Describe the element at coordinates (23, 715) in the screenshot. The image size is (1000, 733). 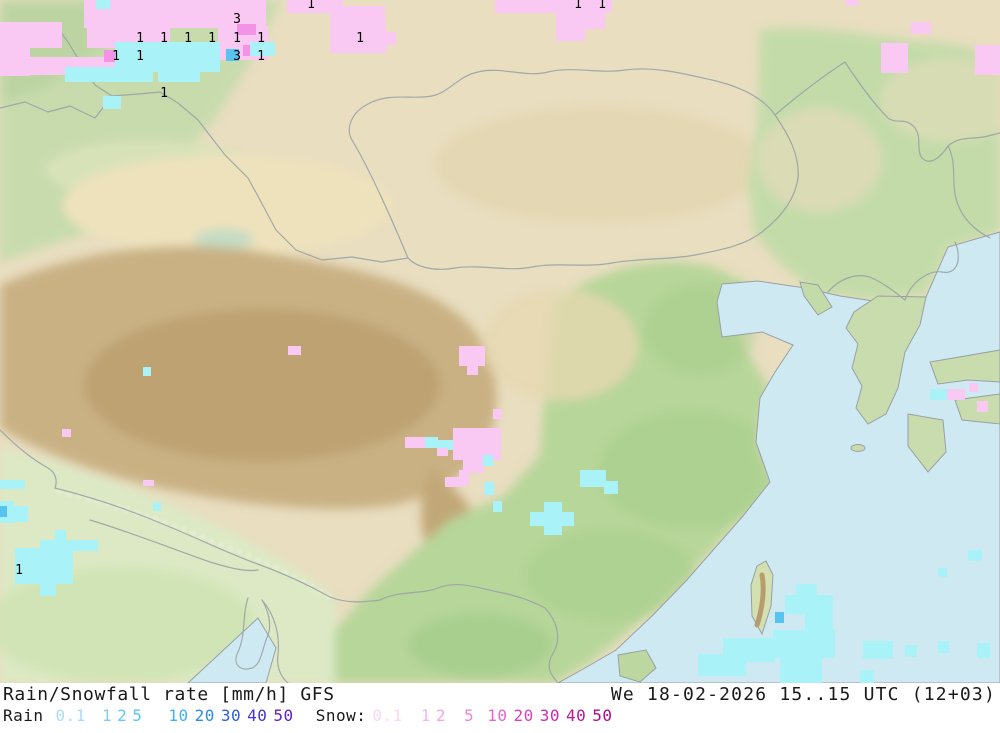
I see `rain-label: Rain` at that location.